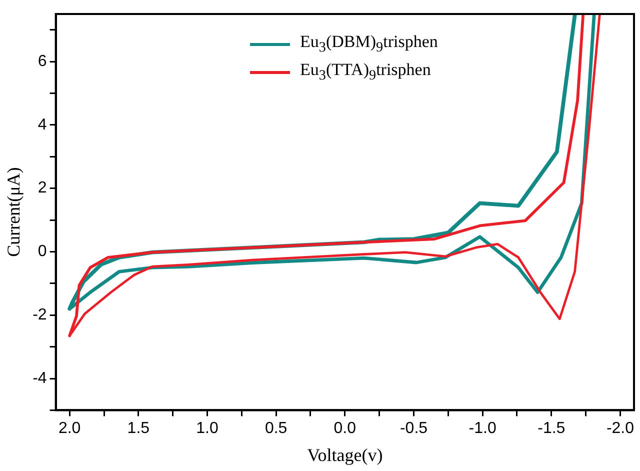 Image resolution: width=640 pixels, height=471 pixels. Describe the element at coordinates (42, 251) in the screenshot. I see `y-tick-label: 0` at that location.